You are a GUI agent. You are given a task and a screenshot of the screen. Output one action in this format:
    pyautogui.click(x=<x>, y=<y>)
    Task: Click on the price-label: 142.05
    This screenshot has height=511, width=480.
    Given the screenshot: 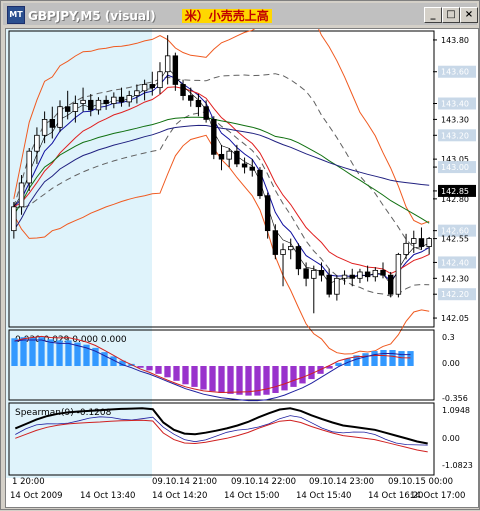 What is the action you would take?
    pyautogui.click(x=455, y=318)
    